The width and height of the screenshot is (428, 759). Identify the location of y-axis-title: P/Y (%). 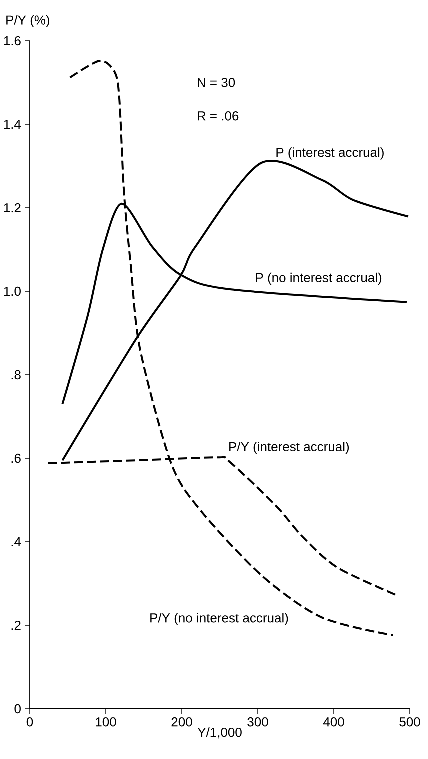
(28, 21).